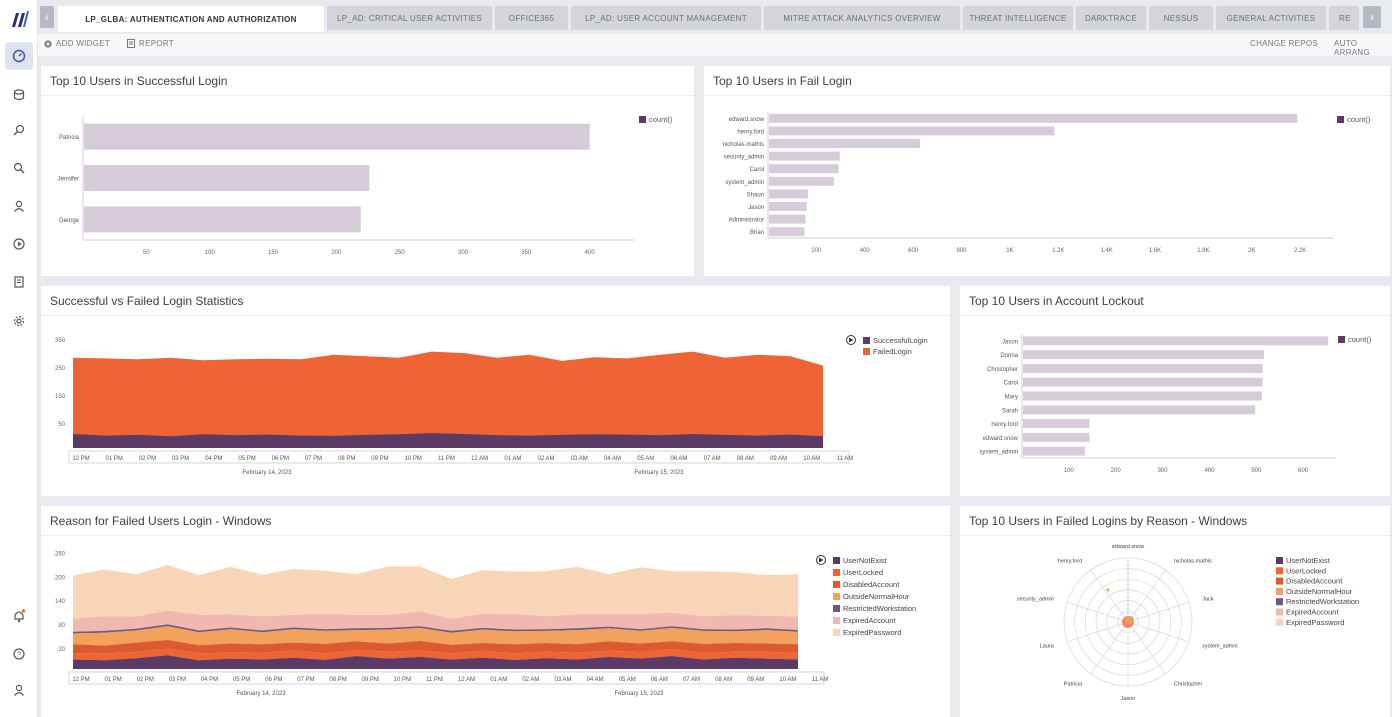 The height and width of the screenshot is (717, 1392). Describe the element at coordinates (19, 616) in the screenshot. I see `notification-icon` at that location.